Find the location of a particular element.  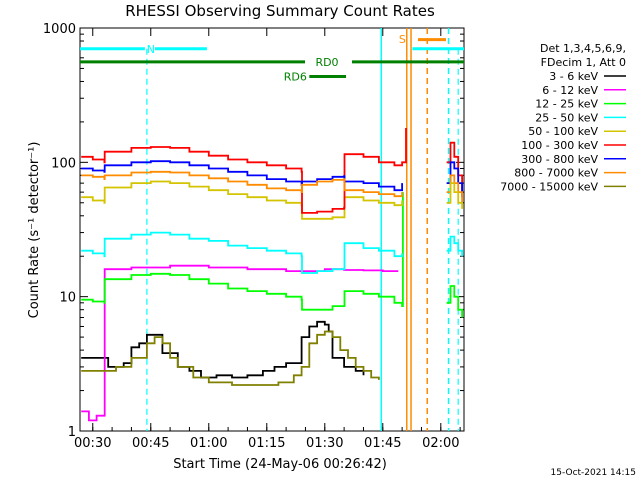

series-line-800-7000-kev is located at coordinates (242, 184).